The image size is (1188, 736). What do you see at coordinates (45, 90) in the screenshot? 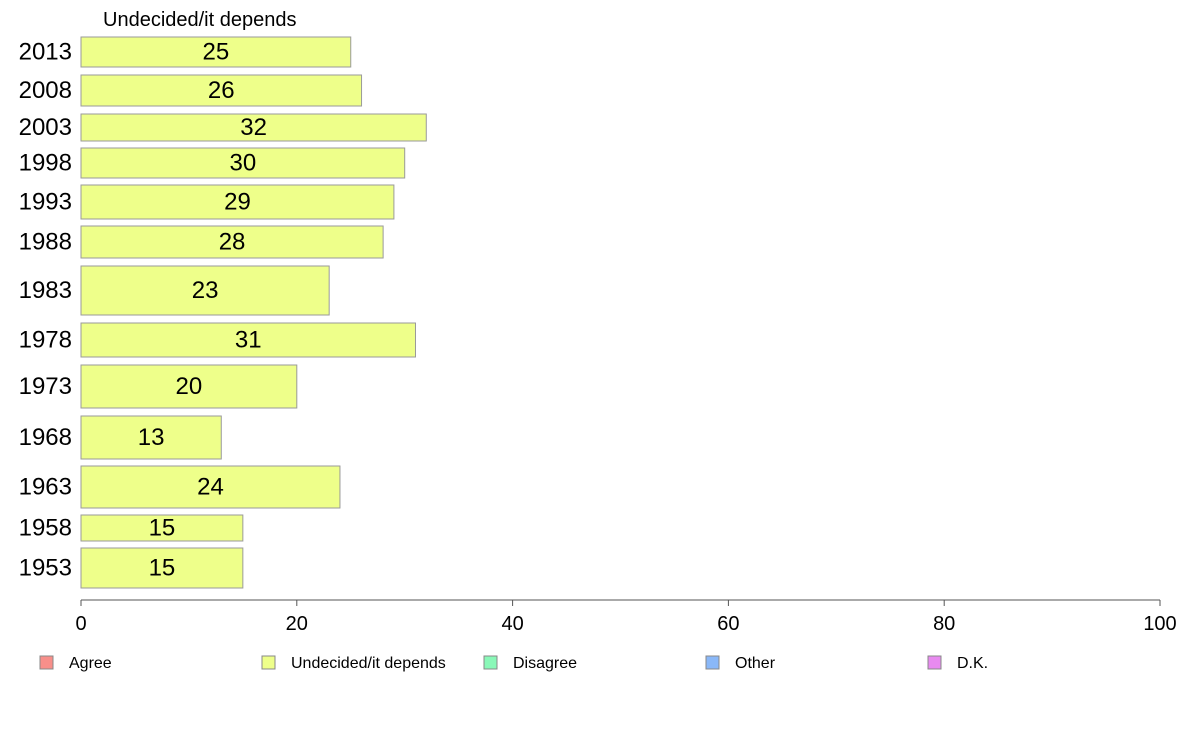
I see `category-label: 2008` at bounding box center [45, 90].